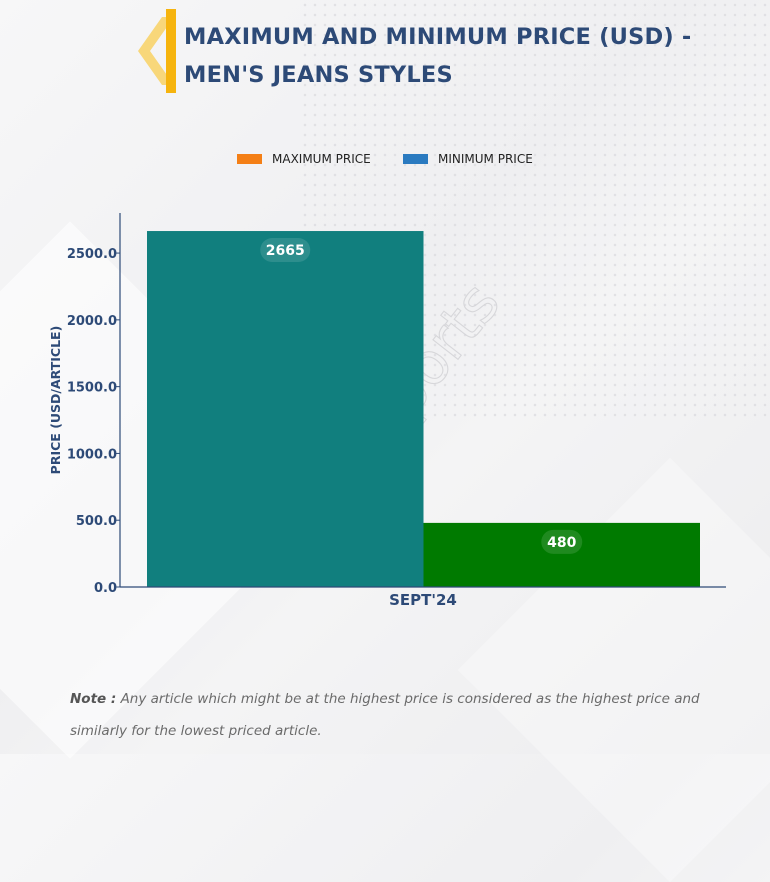 This screenshot has height=882, width=770. I want to click on data-label: 480, so click(561, 543).